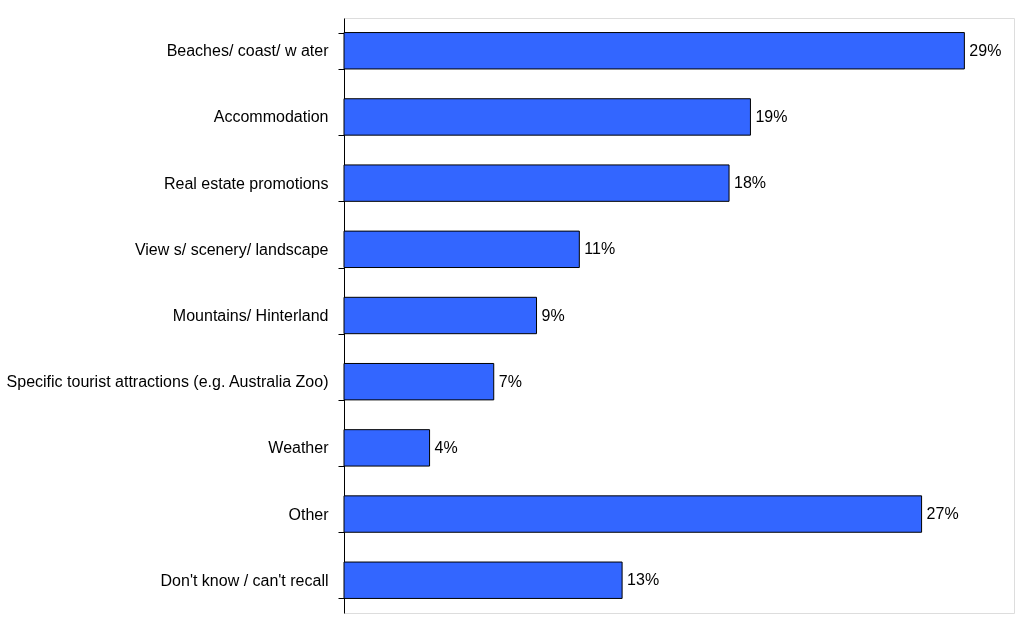 The width and height of the screenshot is (1025, 625). Describe the element at coordinates (942, 514) in the screenshot. I see `data-label: 27%` at that location.